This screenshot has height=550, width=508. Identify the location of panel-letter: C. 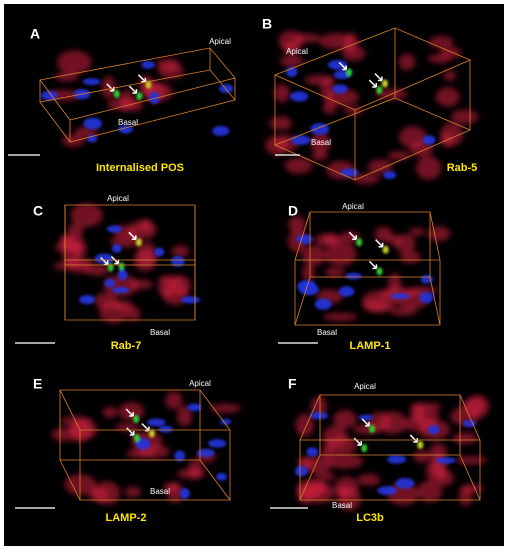
(38, 211).